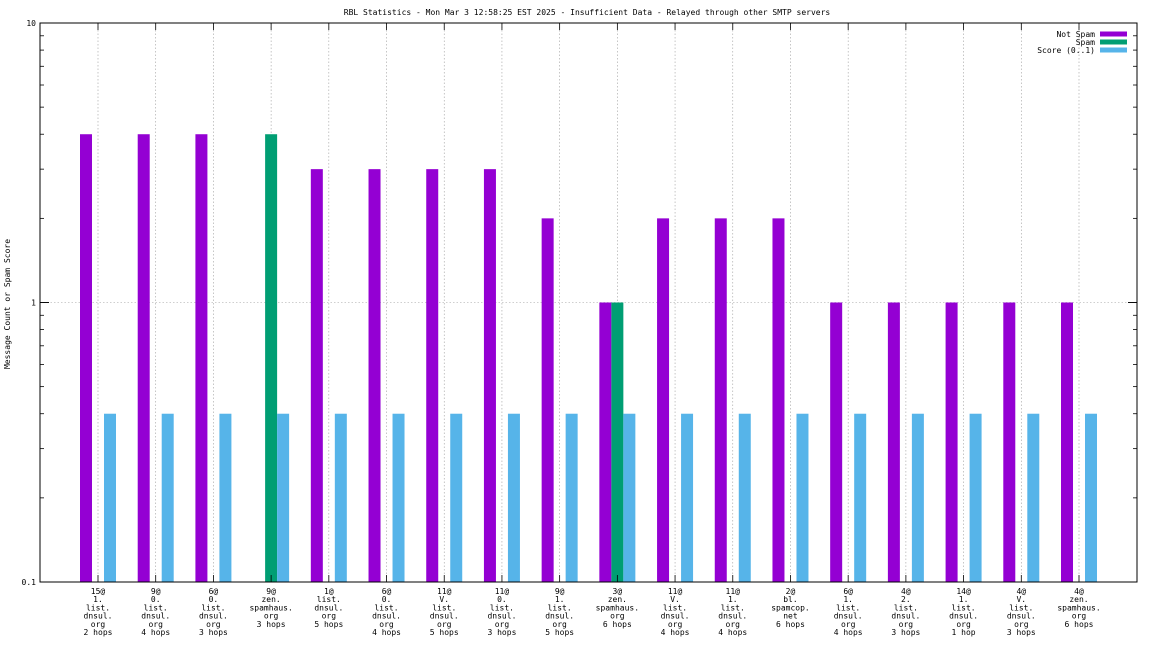 The height and width of the screenshot is (648, 1152). What do you see at coordinates (1085, 42) in the screenshot?
I see `legend-label: Spam` at bounding box center [1085, 42].